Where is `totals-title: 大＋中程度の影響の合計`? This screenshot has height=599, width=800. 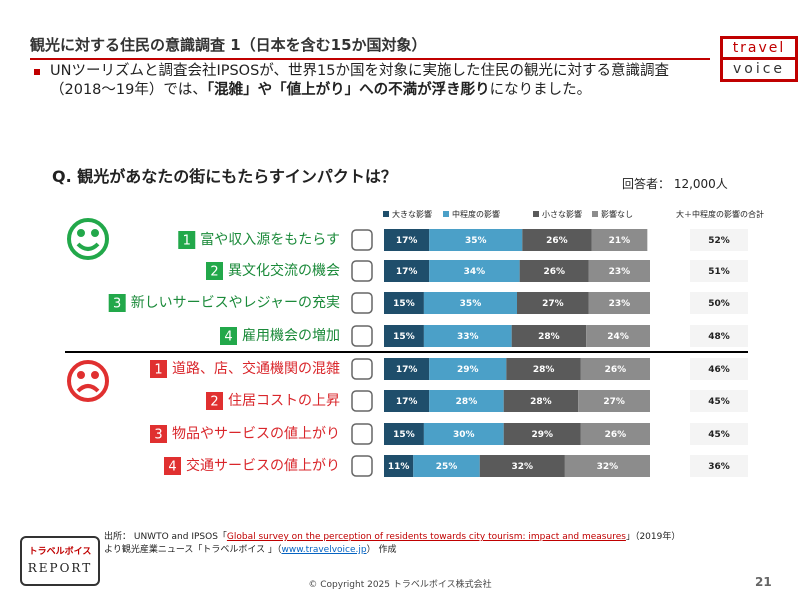 totals-title: 大＋中程度の影響の合計 is located at coordinates (720, 214).